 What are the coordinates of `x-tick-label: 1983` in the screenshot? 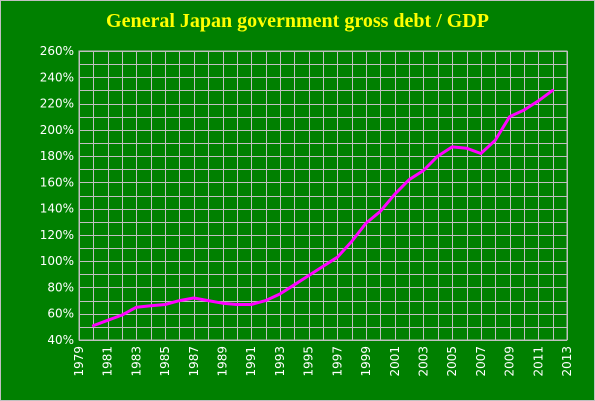 It's located at (136, 361).